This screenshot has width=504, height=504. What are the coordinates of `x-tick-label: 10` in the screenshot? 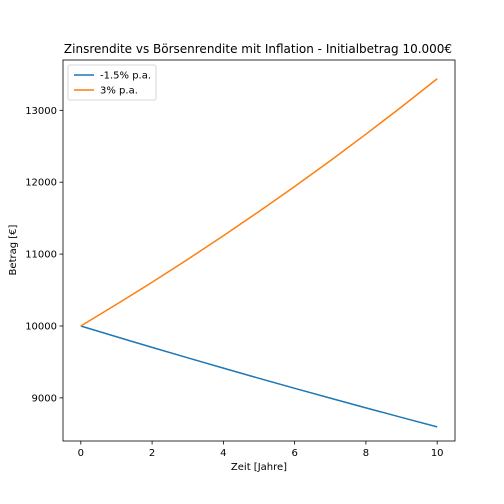 It's located at (437, 453).